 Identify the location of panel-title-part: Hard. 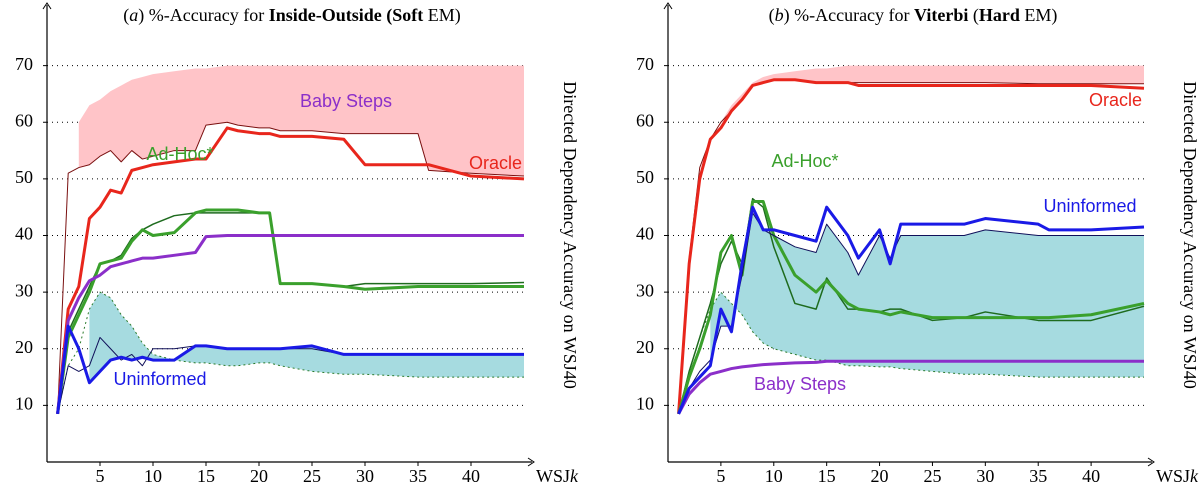
(999, 15).